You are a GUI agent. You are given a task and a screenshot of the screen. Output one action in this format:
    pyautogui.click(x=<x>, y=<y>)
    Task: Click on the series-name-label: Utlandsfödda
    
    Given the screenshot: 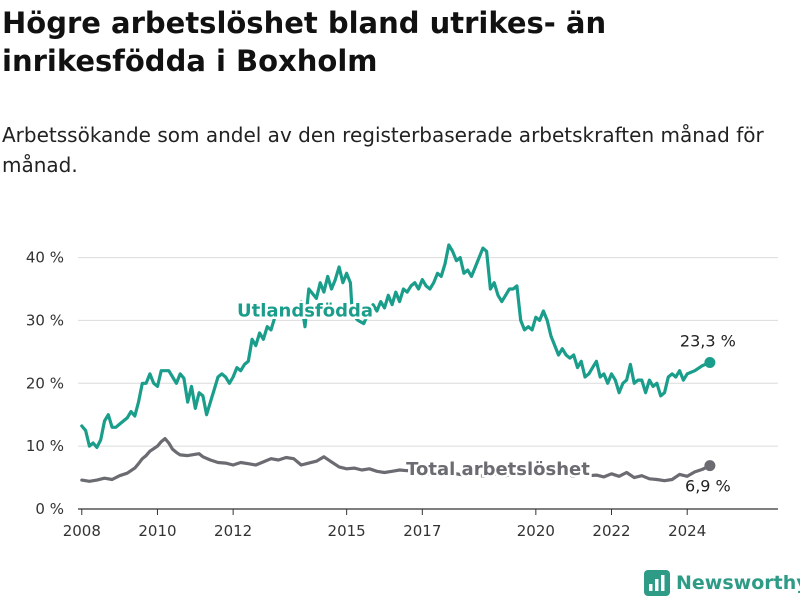 What is the action you would take?
    pyautogui.click(x=305, y=311)
    